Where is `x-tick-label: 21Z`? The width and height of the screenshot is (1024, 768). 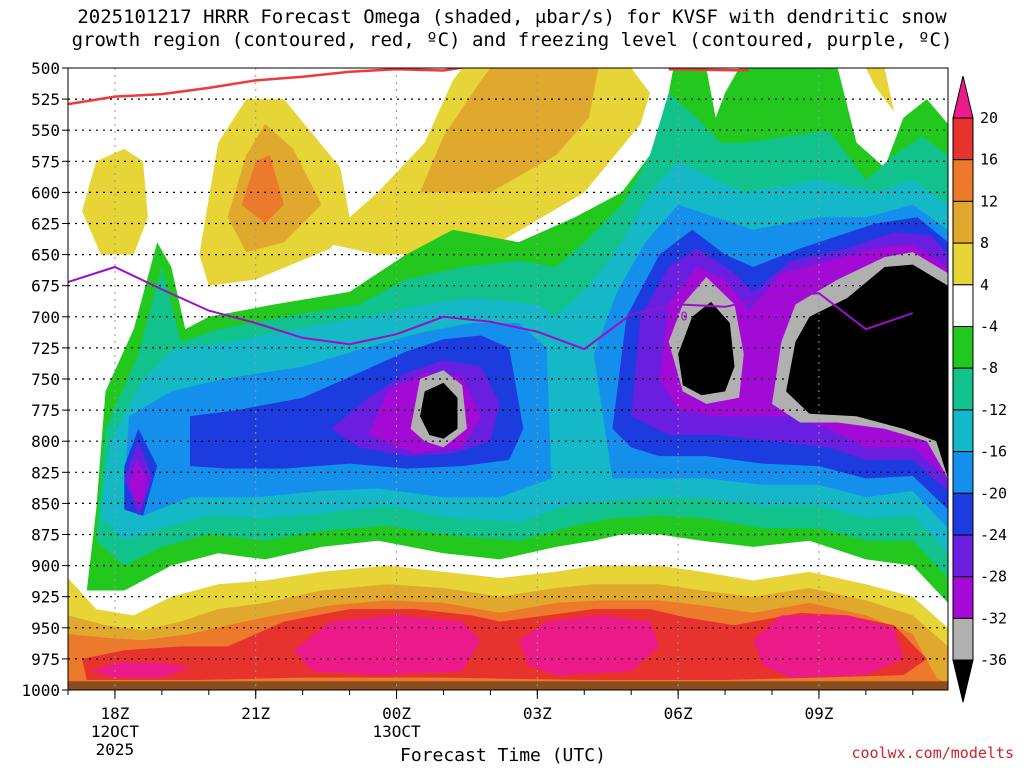 x-tick-label: 21Z is located at coordinates (255, 713).